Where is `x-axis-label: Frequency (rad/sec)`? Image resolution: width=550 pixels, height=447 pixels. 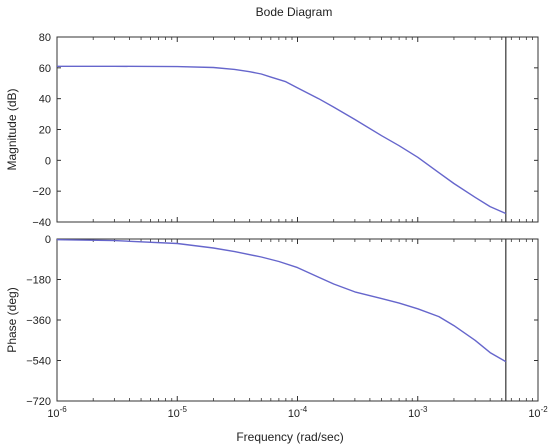 x-axis-label: Frequency (rad/sec) is located at coordinates (289, 437).